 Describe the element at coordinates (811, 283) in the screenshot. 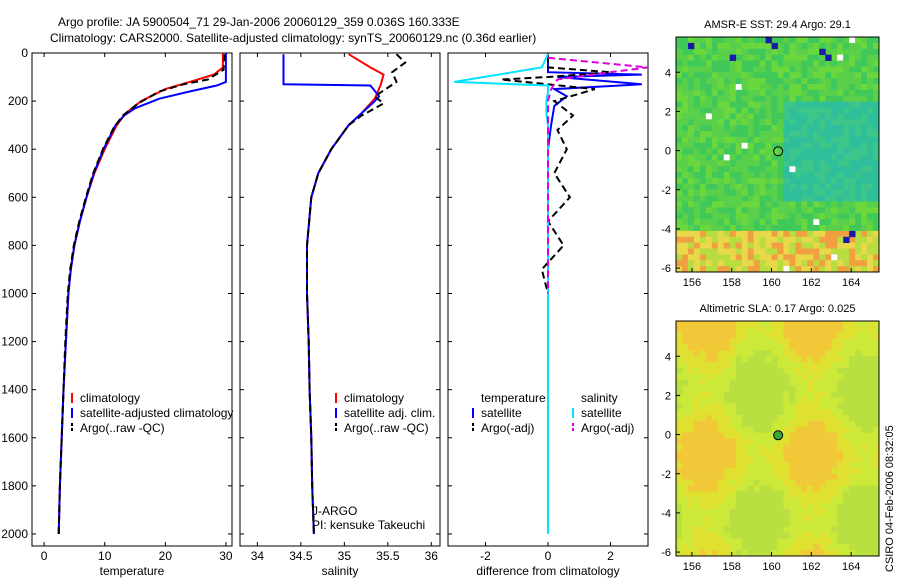

I see `sst-xtick-label: 162` at that location.